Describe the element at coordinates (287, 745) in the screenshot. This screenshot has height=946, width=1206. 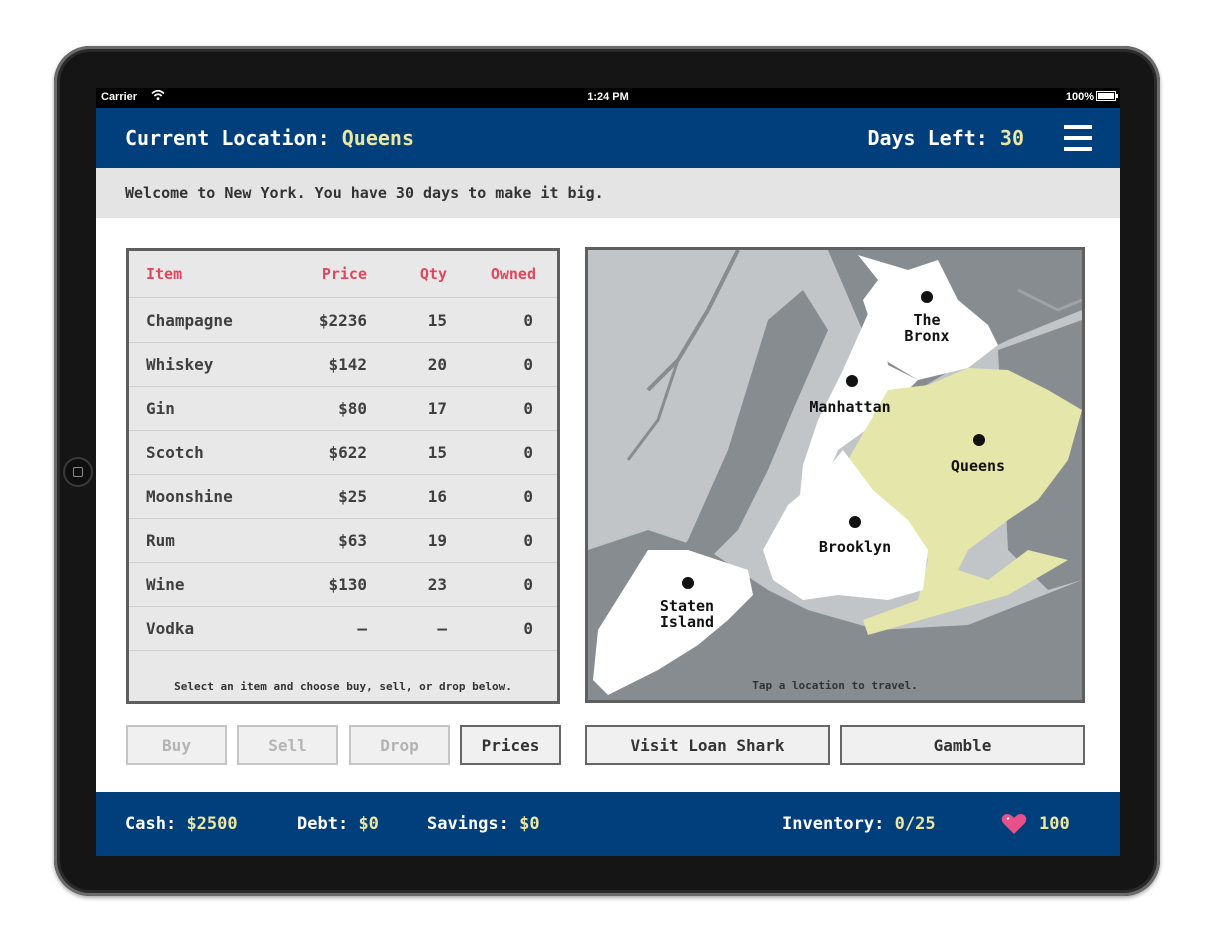
I see `sell-button: Sell` at that location.